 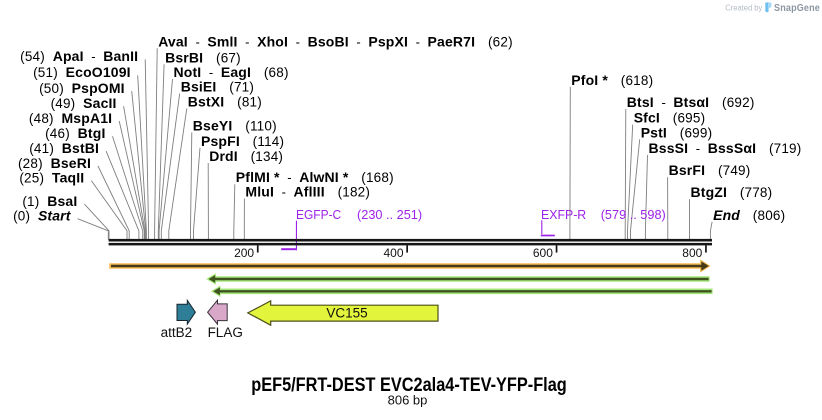 What do you see at coordinates (79, 56) in the screenshot?
I see `svg-text:(54) ApaI-BanII: (54) ApaI - BanII` at bounding box center [79, 56].